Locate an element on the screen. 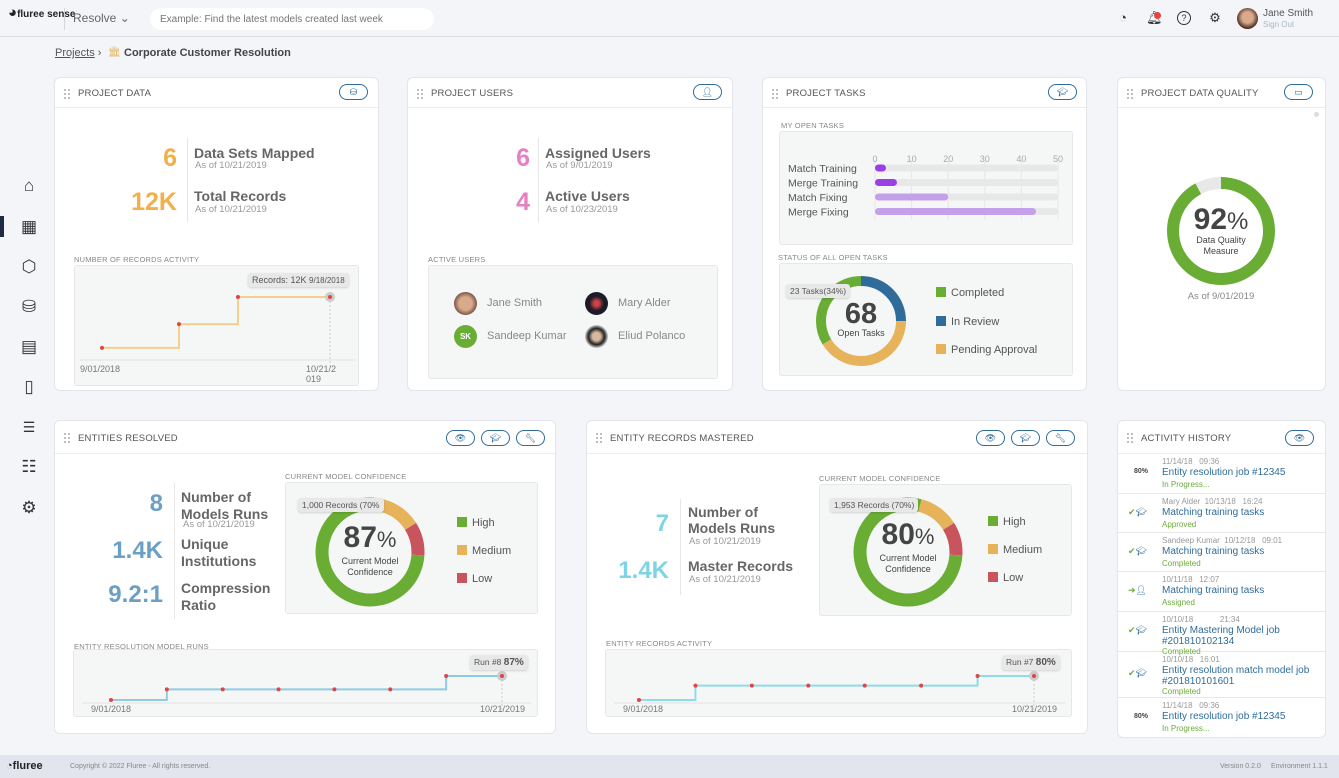  bar is located at coordinates (912, 197).